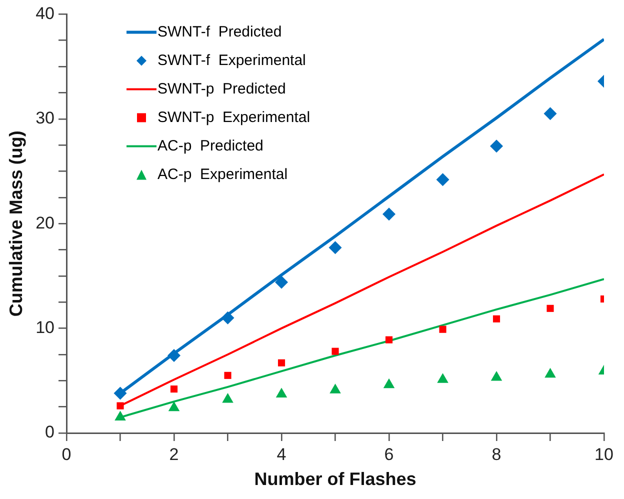 This screenshot has width=624, height=499. I want to click on legend-label: SWNT-p Predicted, so click(222, 89).